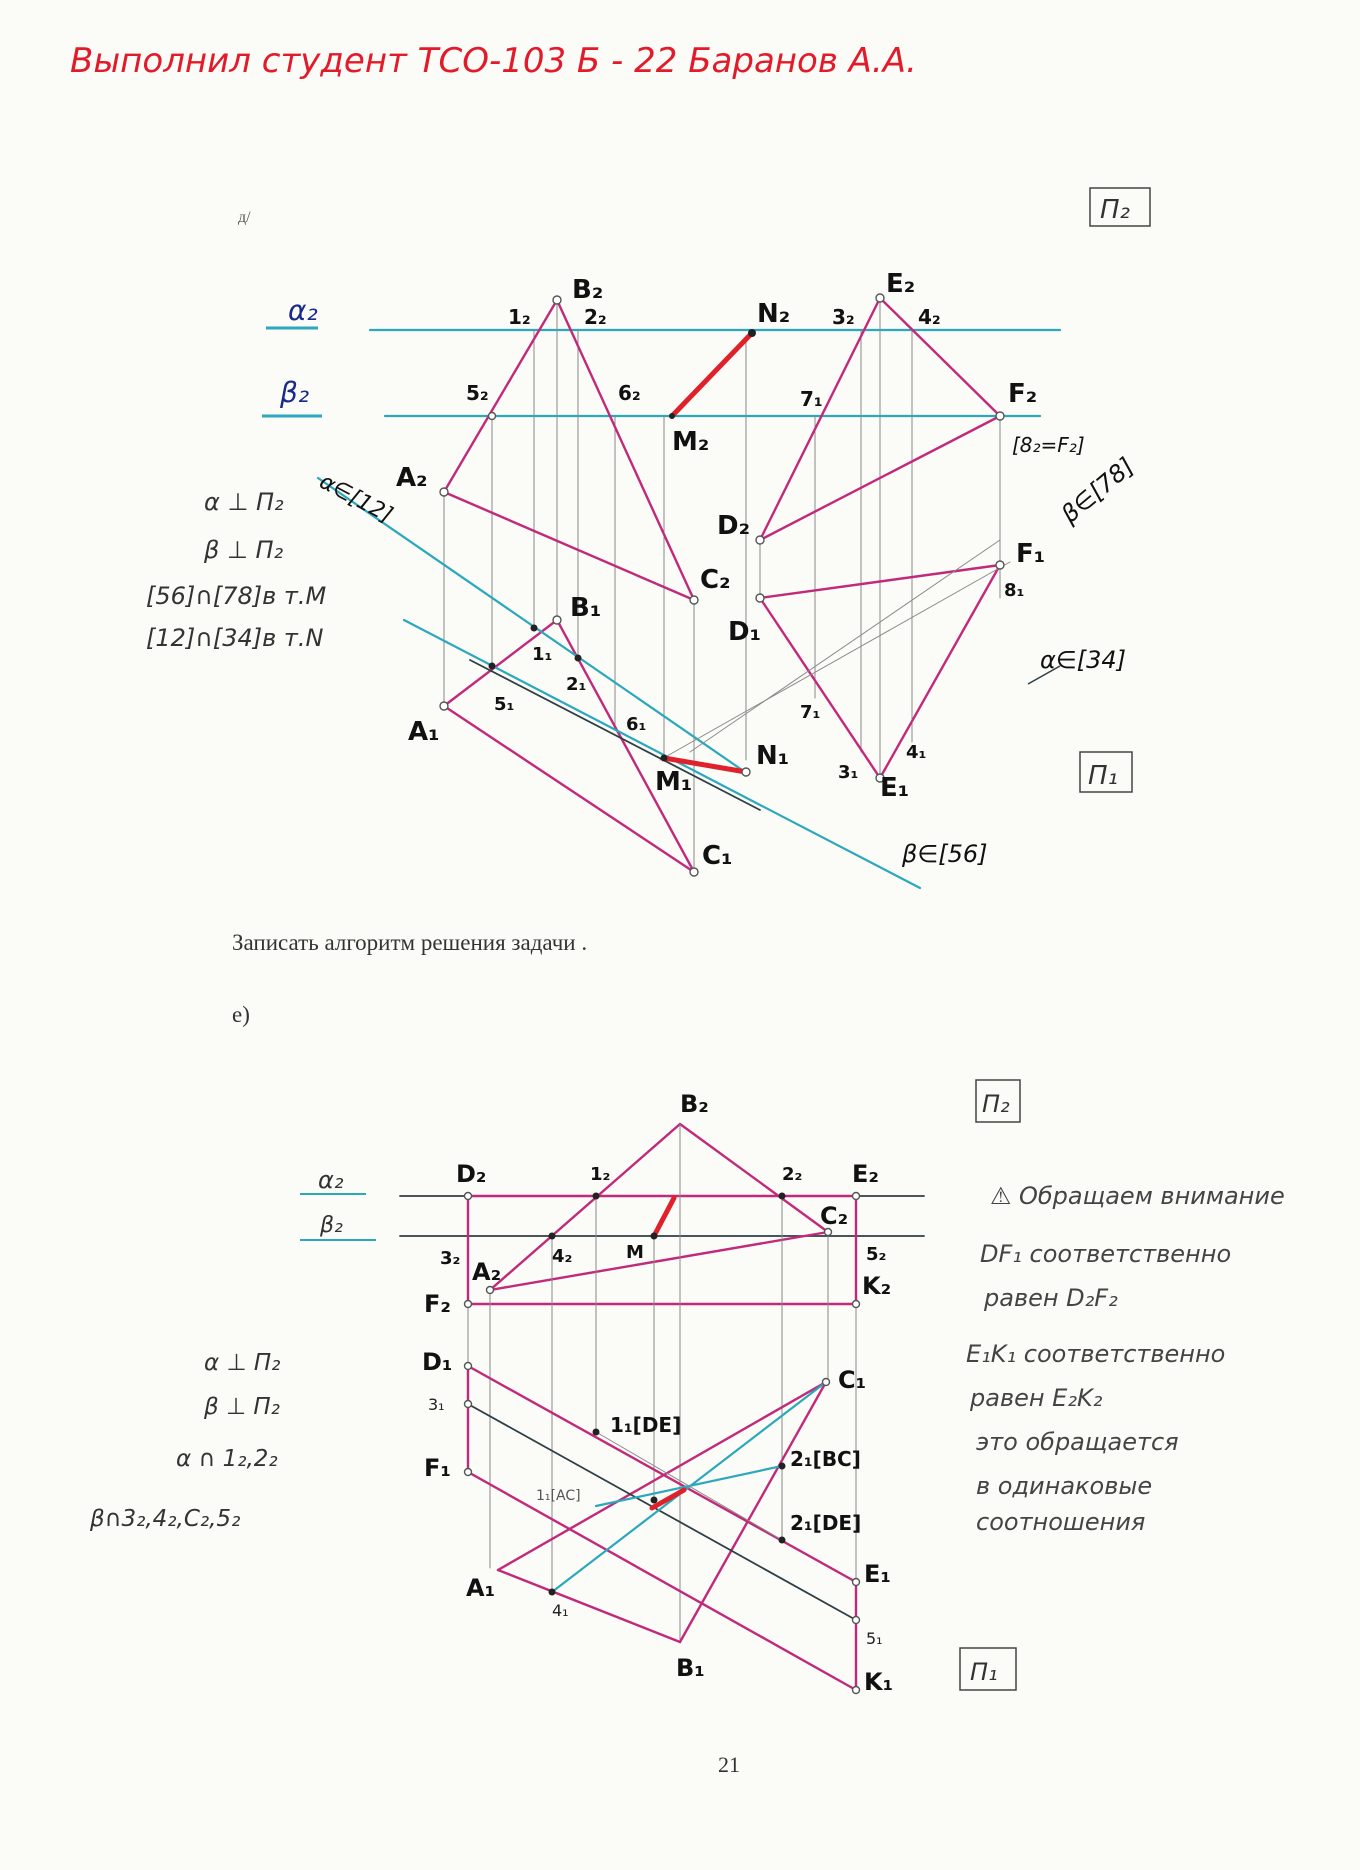 Image resolution: width=1360 pixels, height=1870 pixels. I want to click on svg-text: N₂, so click(773, 314).